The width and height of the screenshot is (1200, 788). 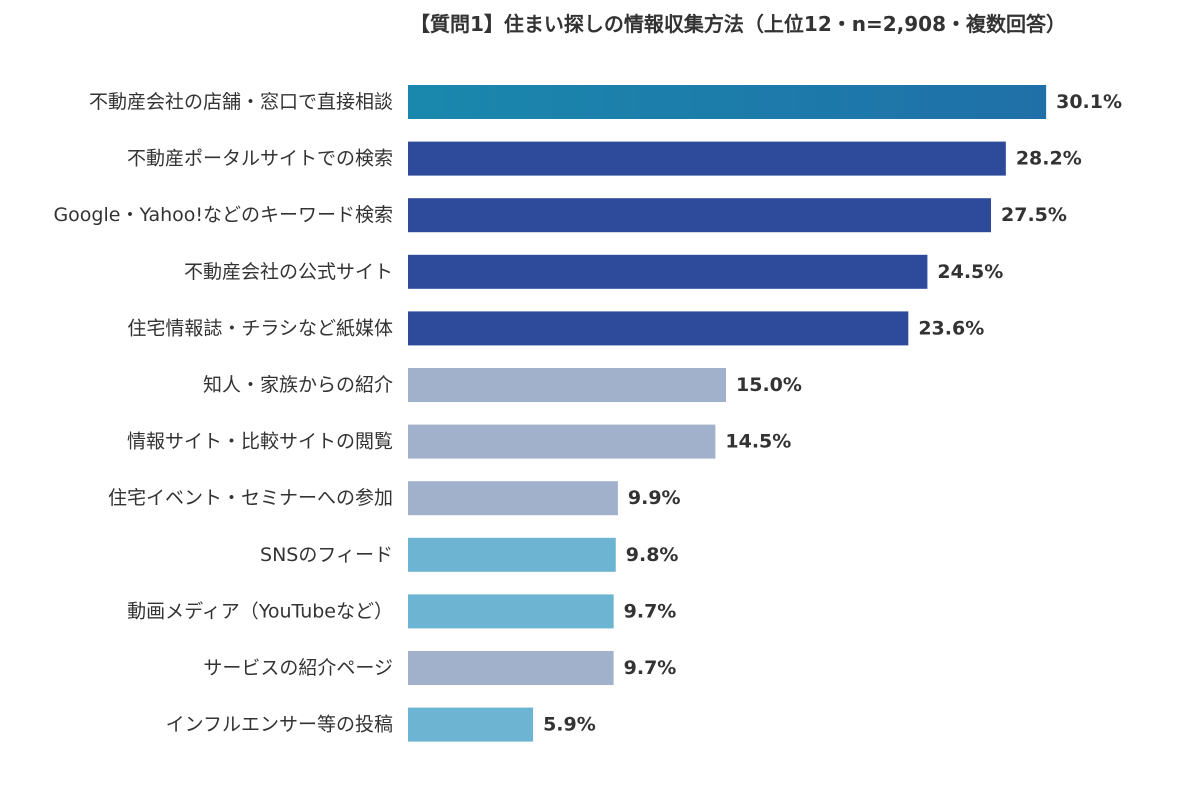 I want to click on category-label: インフルエンサー等の投稿, so click(x=279, y=725).